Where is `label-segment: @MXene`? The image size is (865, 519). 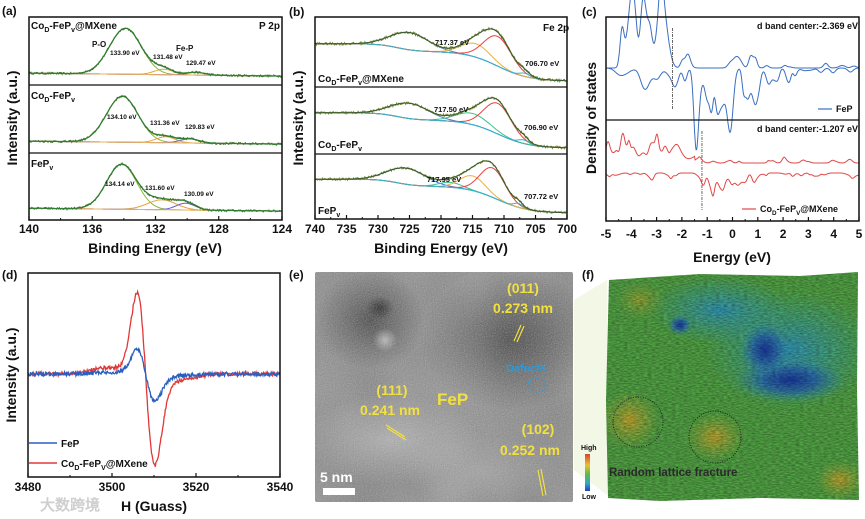
label-segment: @MXene is located at coordinates (127, 464).